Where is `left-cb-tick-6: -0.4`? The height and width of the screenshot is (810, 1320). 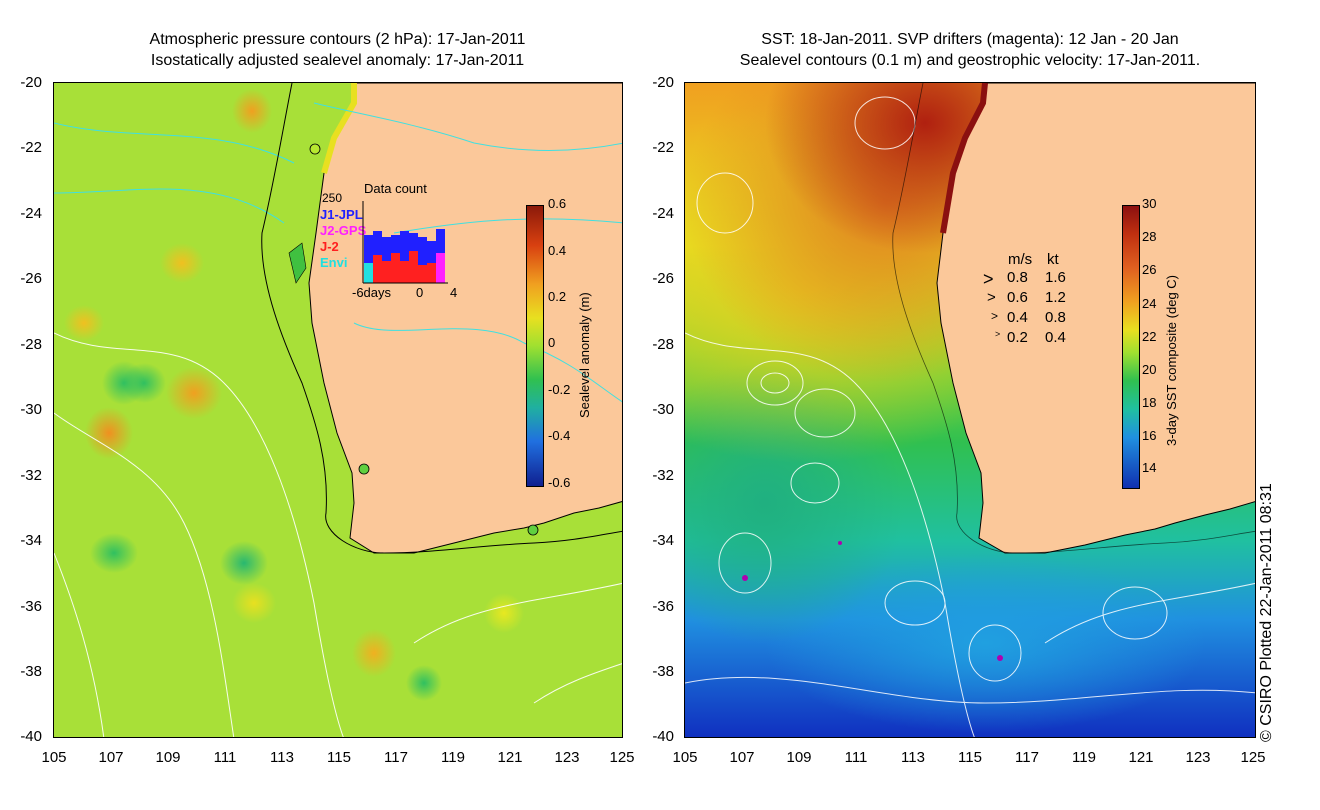
left-cb-tick-6: -0.4 is located at coordinates (559, 435).